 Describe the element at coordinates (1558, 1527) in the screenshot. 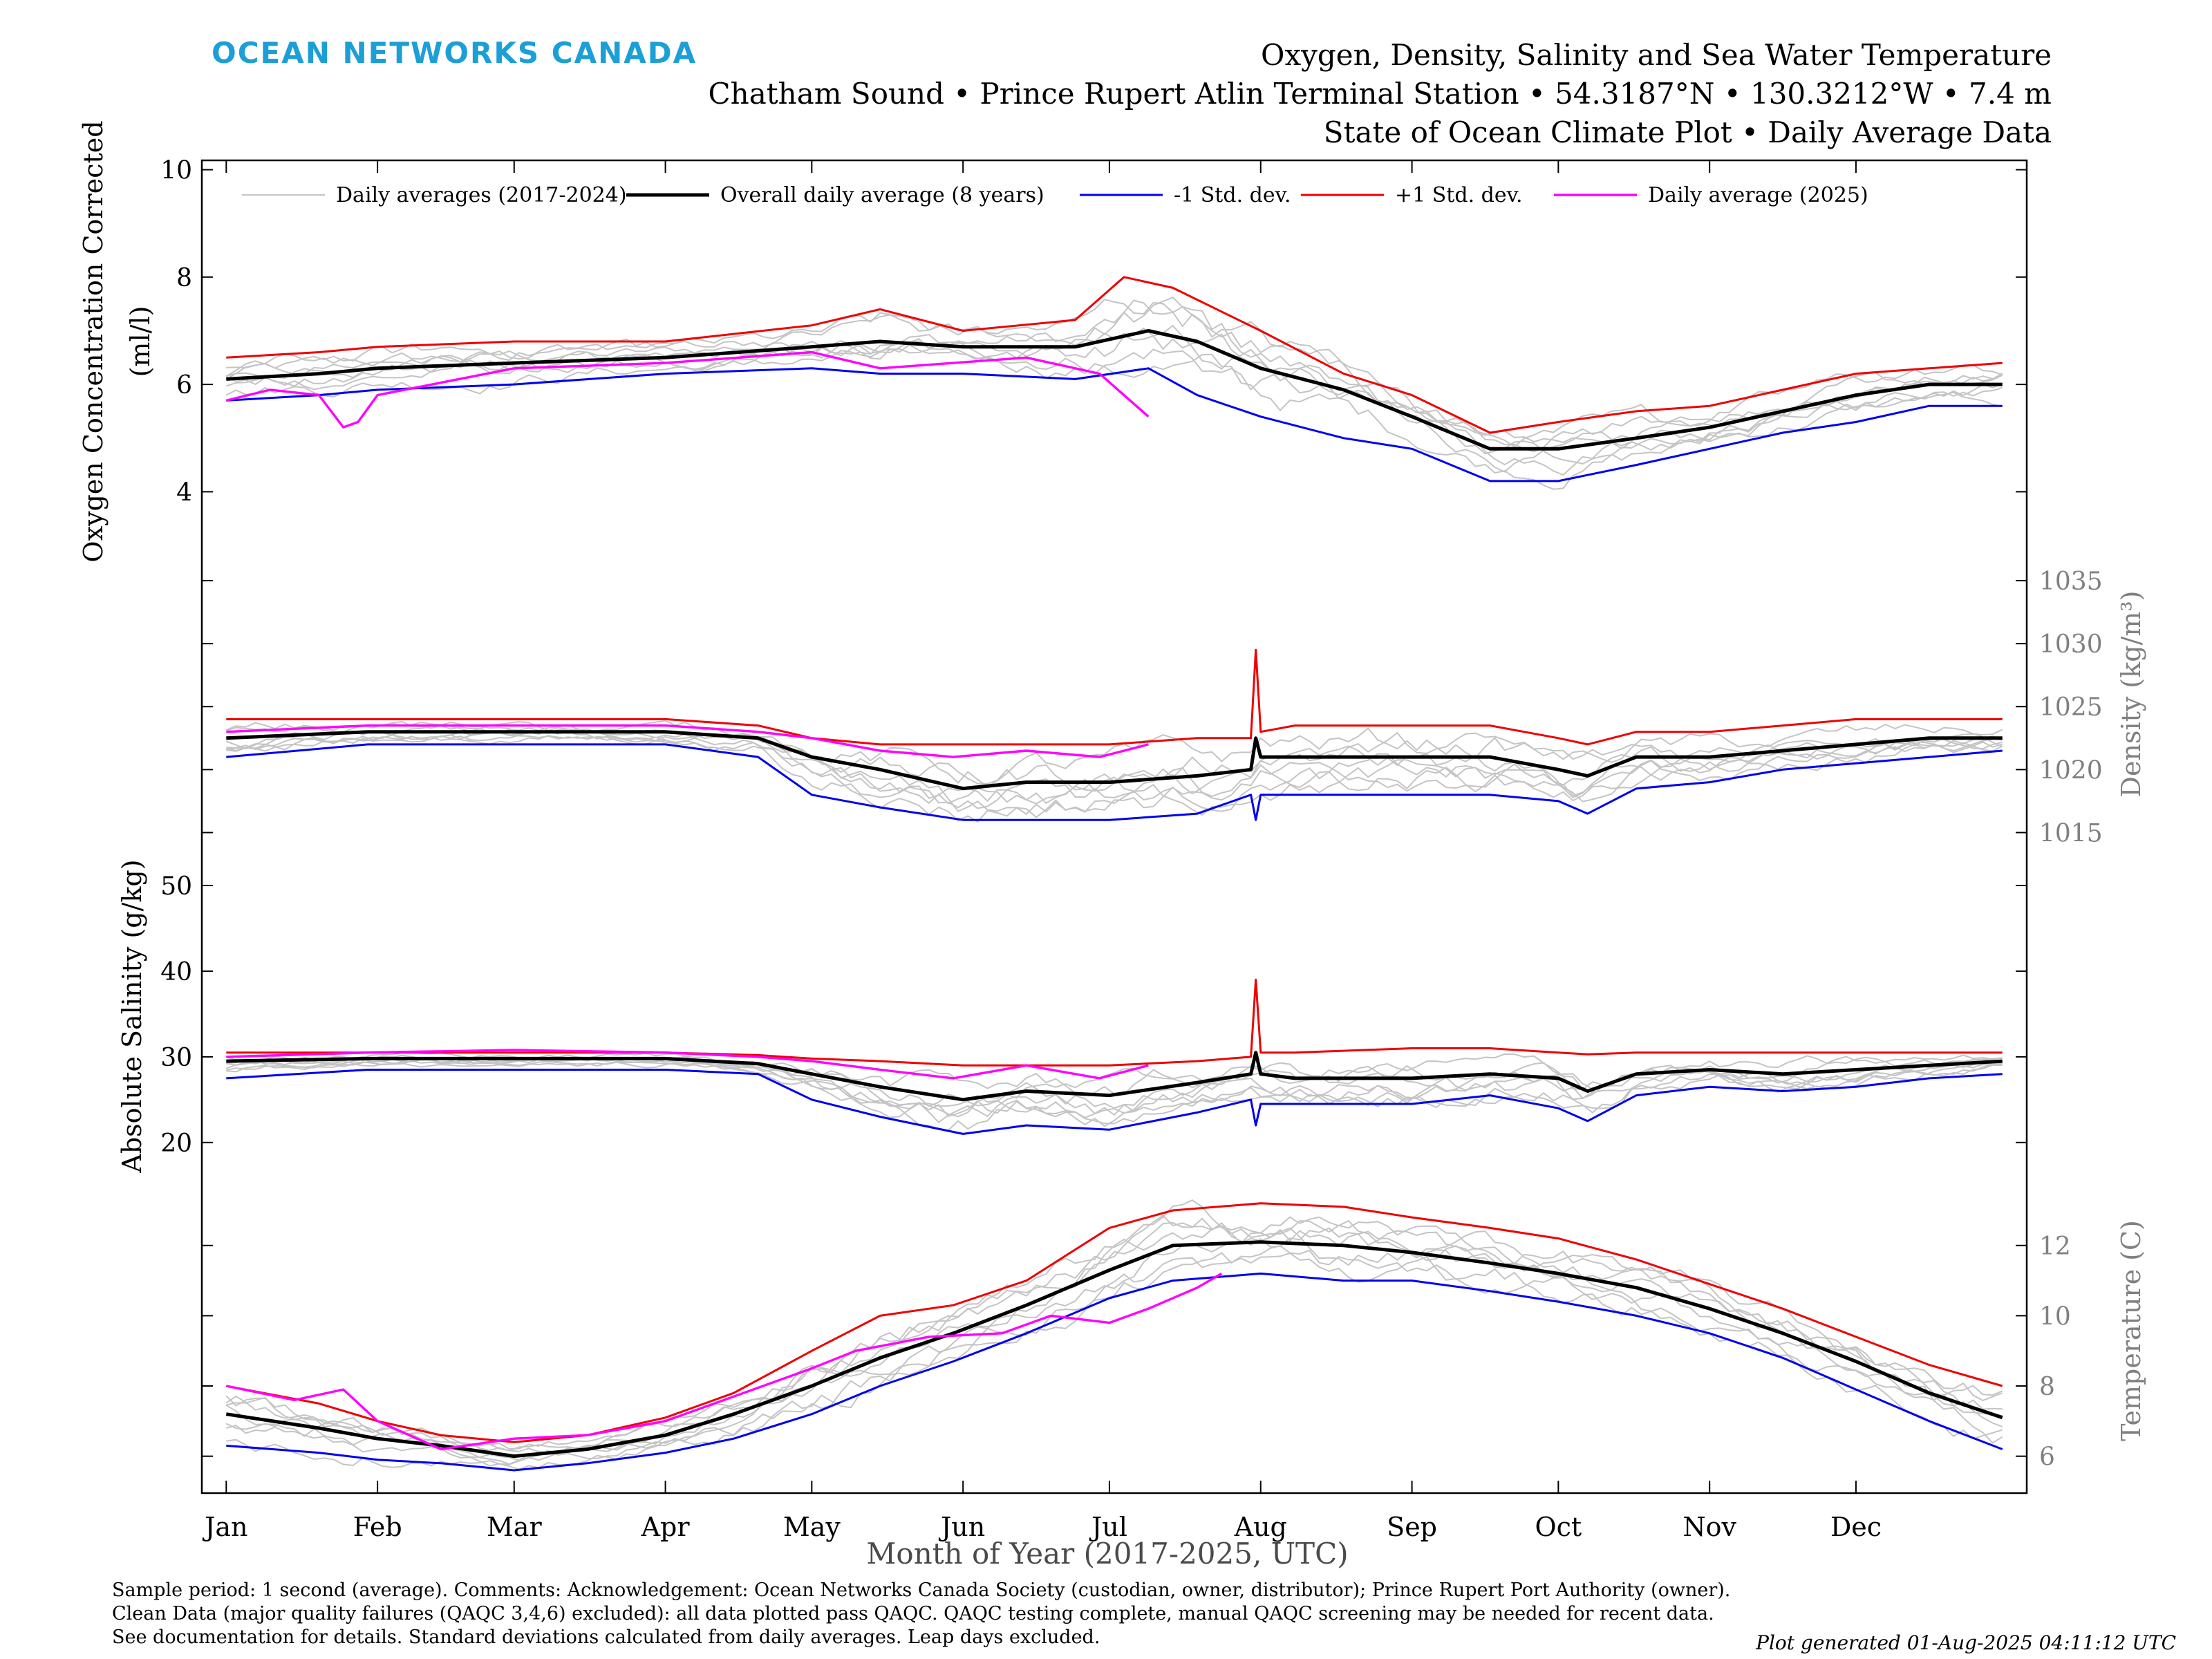

I see `xtick-label-oct: Oct` at that location.